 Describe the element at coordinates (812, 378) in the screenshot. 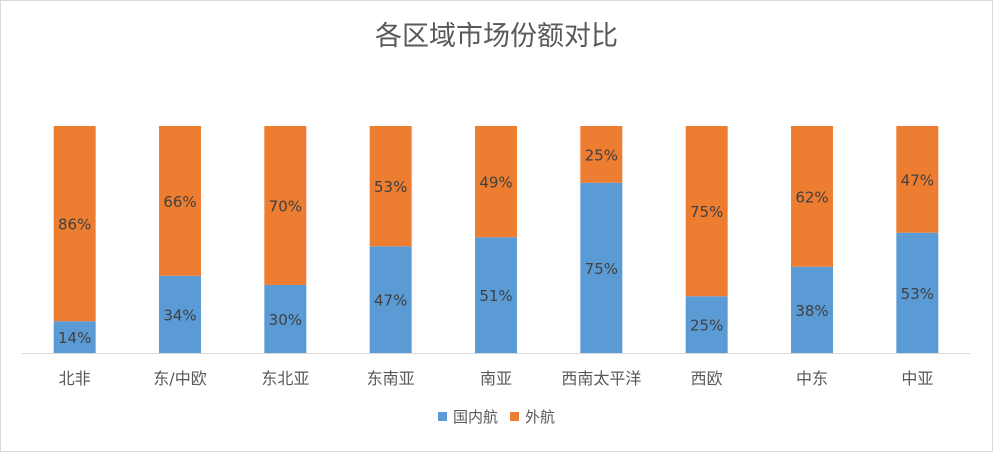

I see `category-label-7: 中东` at that location.